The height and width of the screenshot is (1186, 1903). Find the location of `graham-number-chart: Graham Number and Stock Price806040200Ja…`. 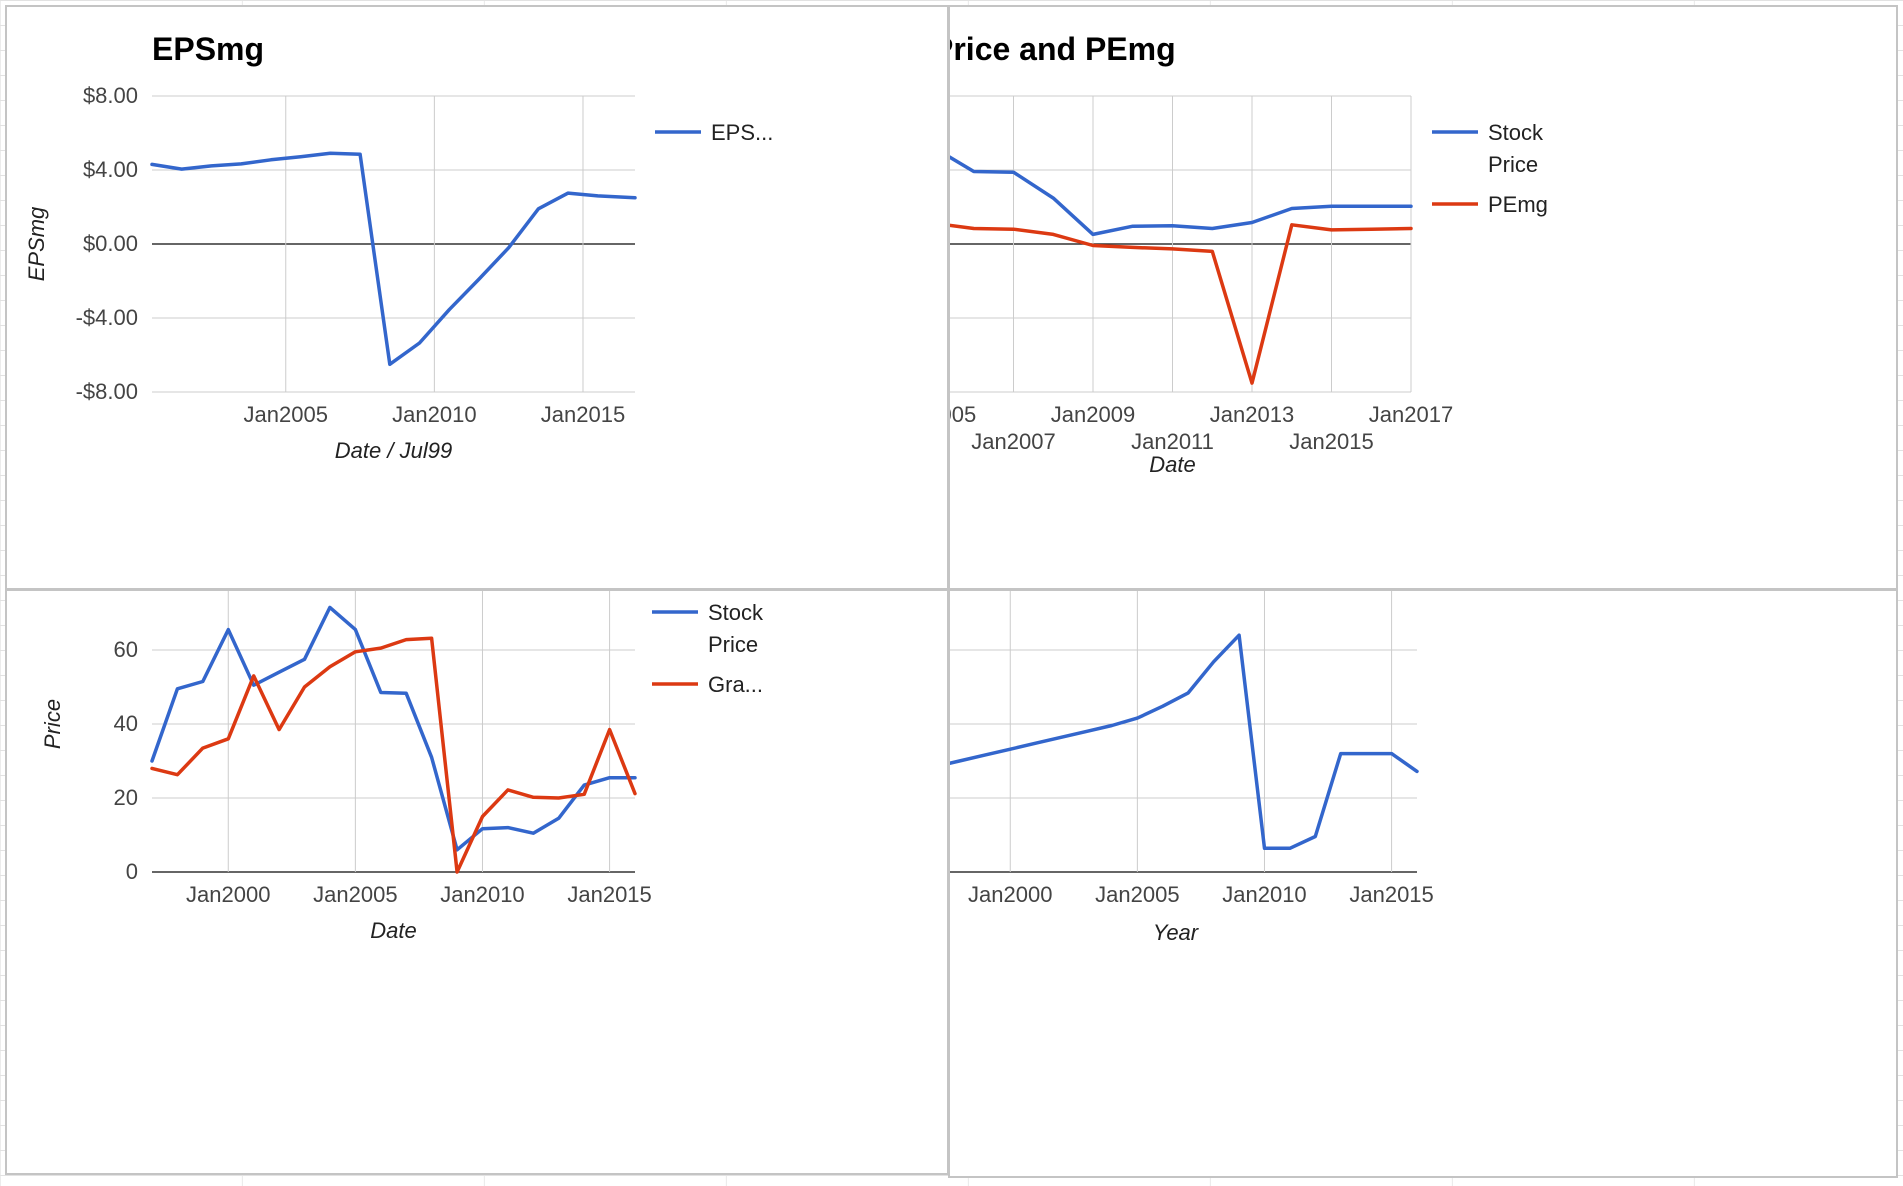

graham-number-chart: Graham Number and Stock Price806040200Ja… is located at coordinates (402, 767).